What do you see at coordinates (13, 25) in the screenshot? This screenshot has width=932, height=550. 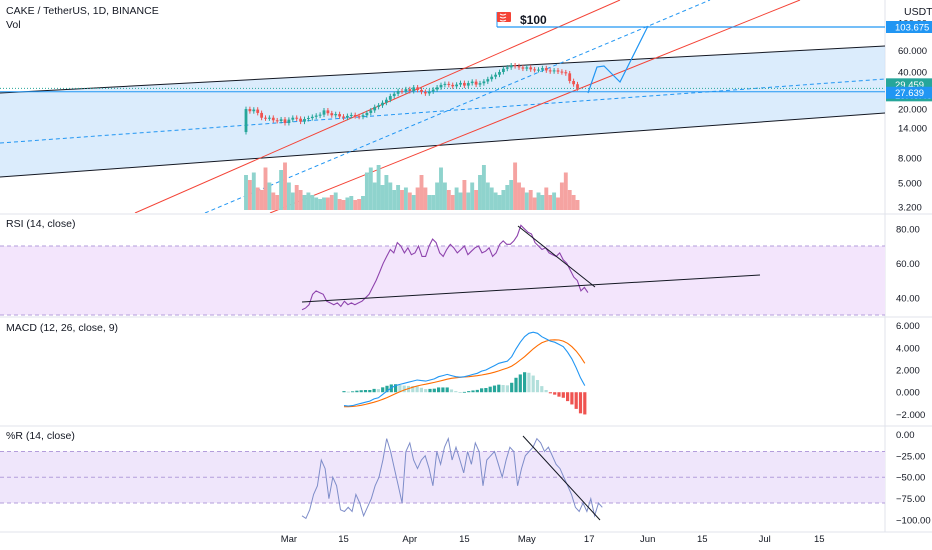 I see `volume-legend: Vol` at bounding box center [13, 25].